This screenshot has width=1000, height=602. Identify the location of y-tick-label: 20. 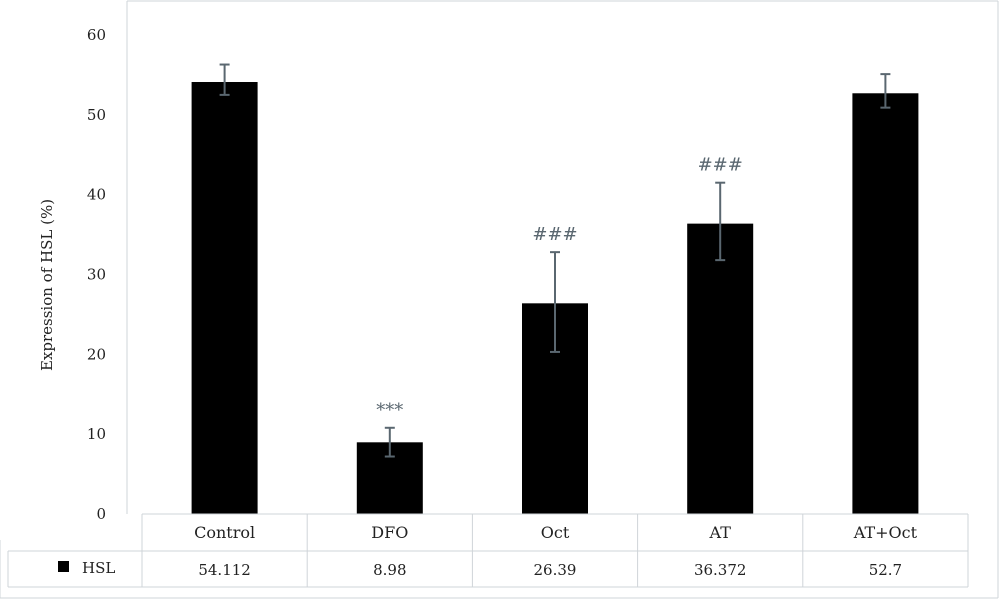
(96, 354).